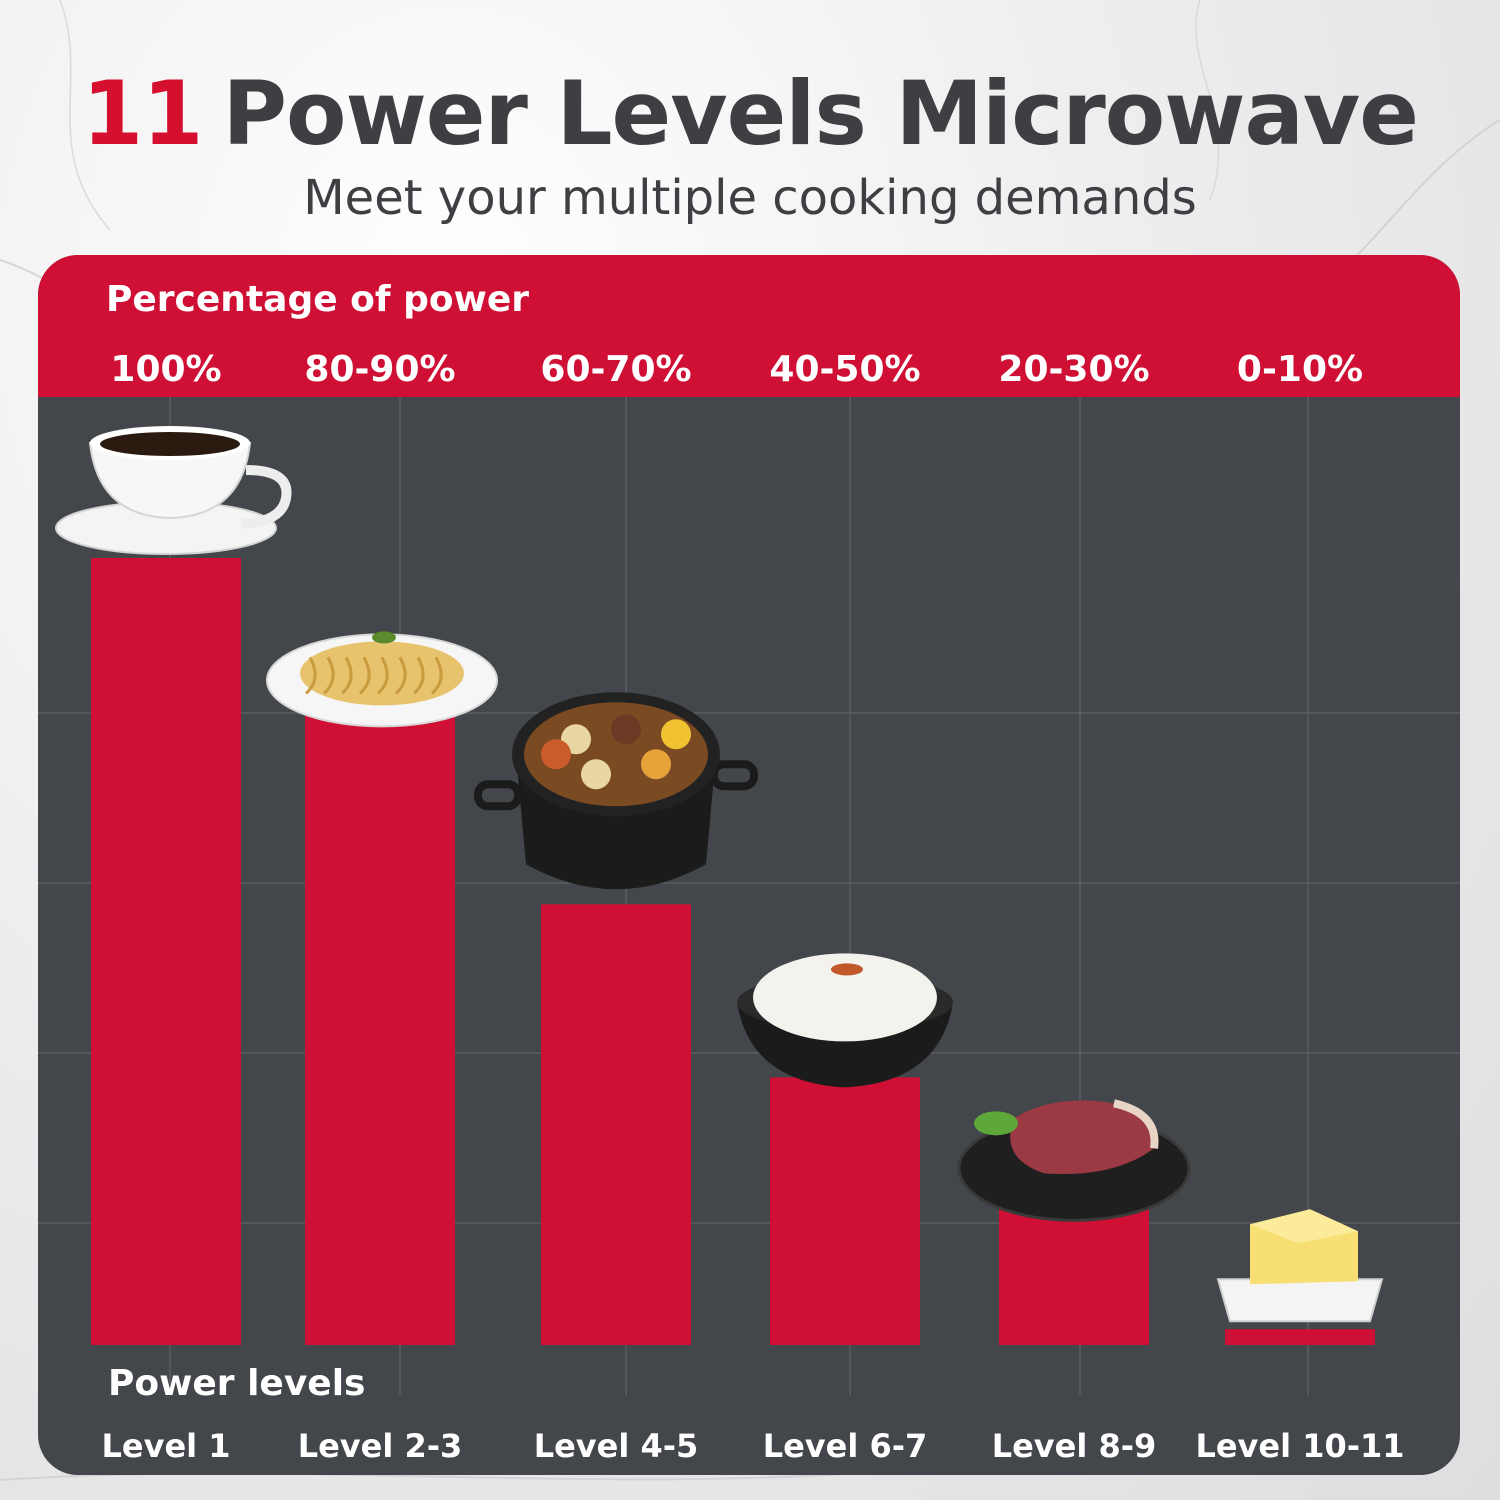  Describe the element at coordinates (845, 1446) in the screenshot. I see `level-label: Level 6-7` at that location.